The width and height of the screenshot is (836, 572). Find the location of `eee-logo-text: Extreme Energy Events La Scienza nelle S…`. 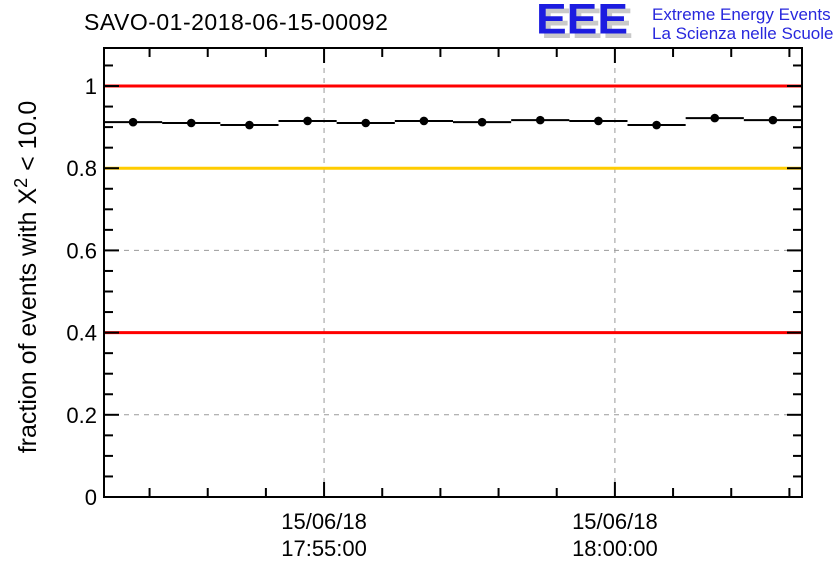

eee-logo-text: Extreme Energy Events La Scienza nelle S… is located at coordinates (742, 24).